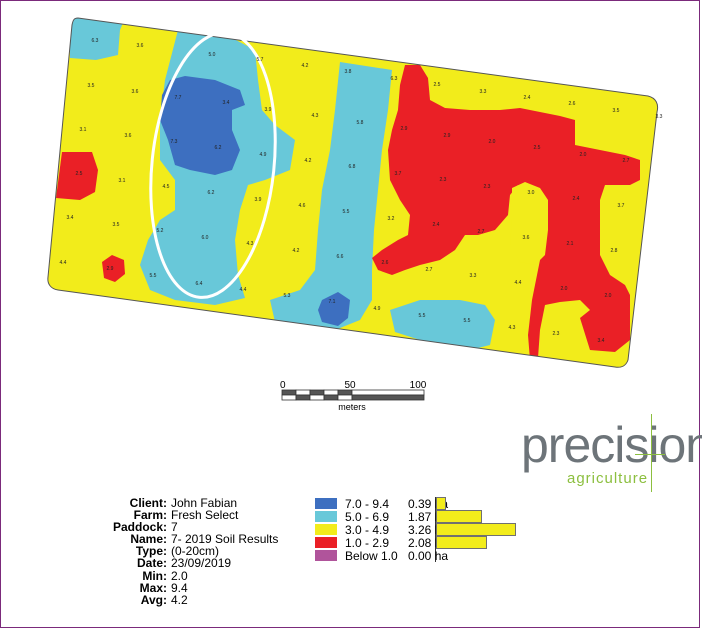  What do you see at coordinates (353, 395) in the screenshot?
I see `scale-checker` at bounding box center [353, 395].